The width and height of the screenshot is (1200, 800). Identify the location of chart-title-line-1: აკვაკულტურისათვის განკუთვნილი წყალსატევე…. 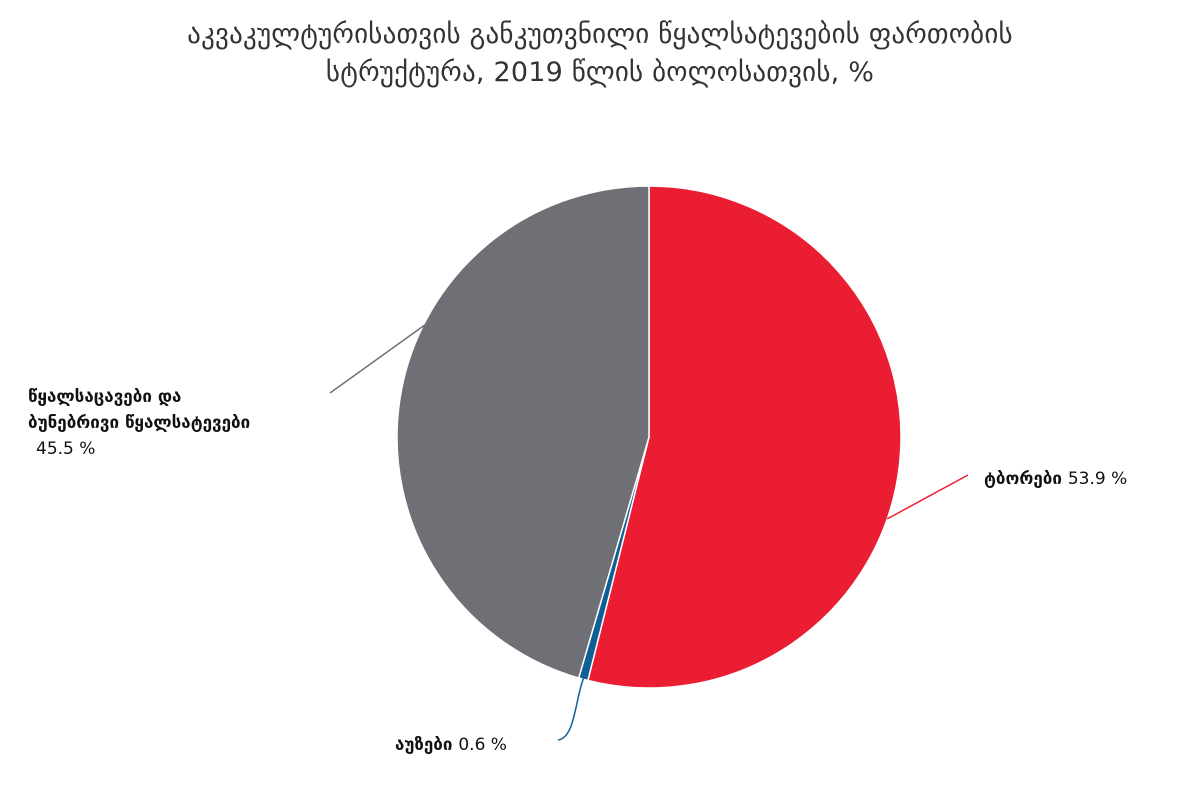
(600, 34).